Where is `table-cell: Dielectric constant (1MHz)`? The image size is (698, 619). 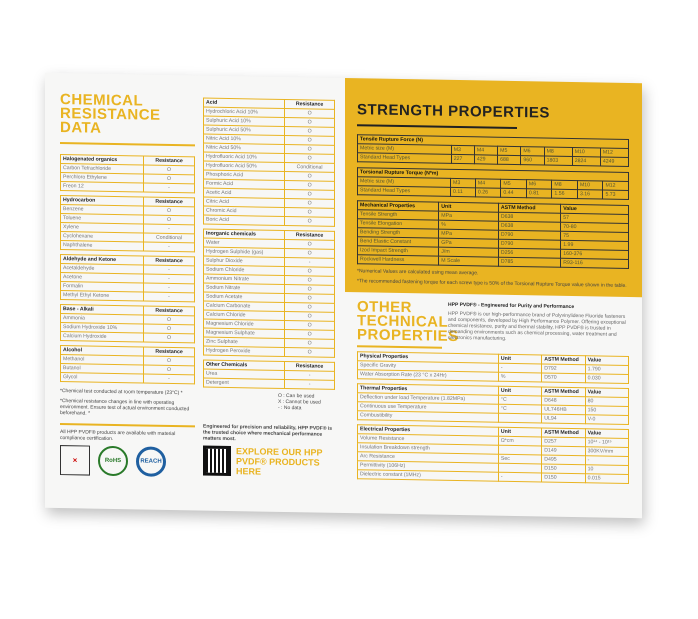
table-cell: Dielectric constant (1MHz) is located at coordinates (428, 475).